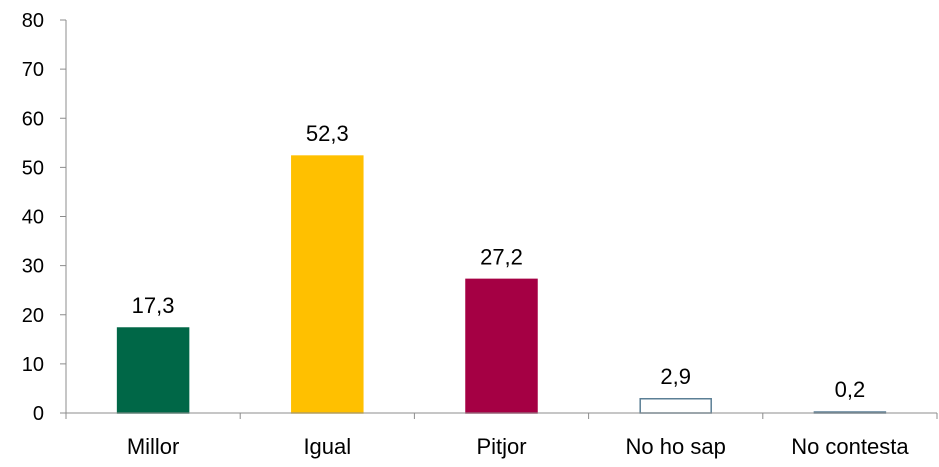 The width and height of the screenshot is (939, 467). What do you see at coordinates (153, 305) in the screenshot?
I see `data-label: 17,3` at bounding box center [153, 305].